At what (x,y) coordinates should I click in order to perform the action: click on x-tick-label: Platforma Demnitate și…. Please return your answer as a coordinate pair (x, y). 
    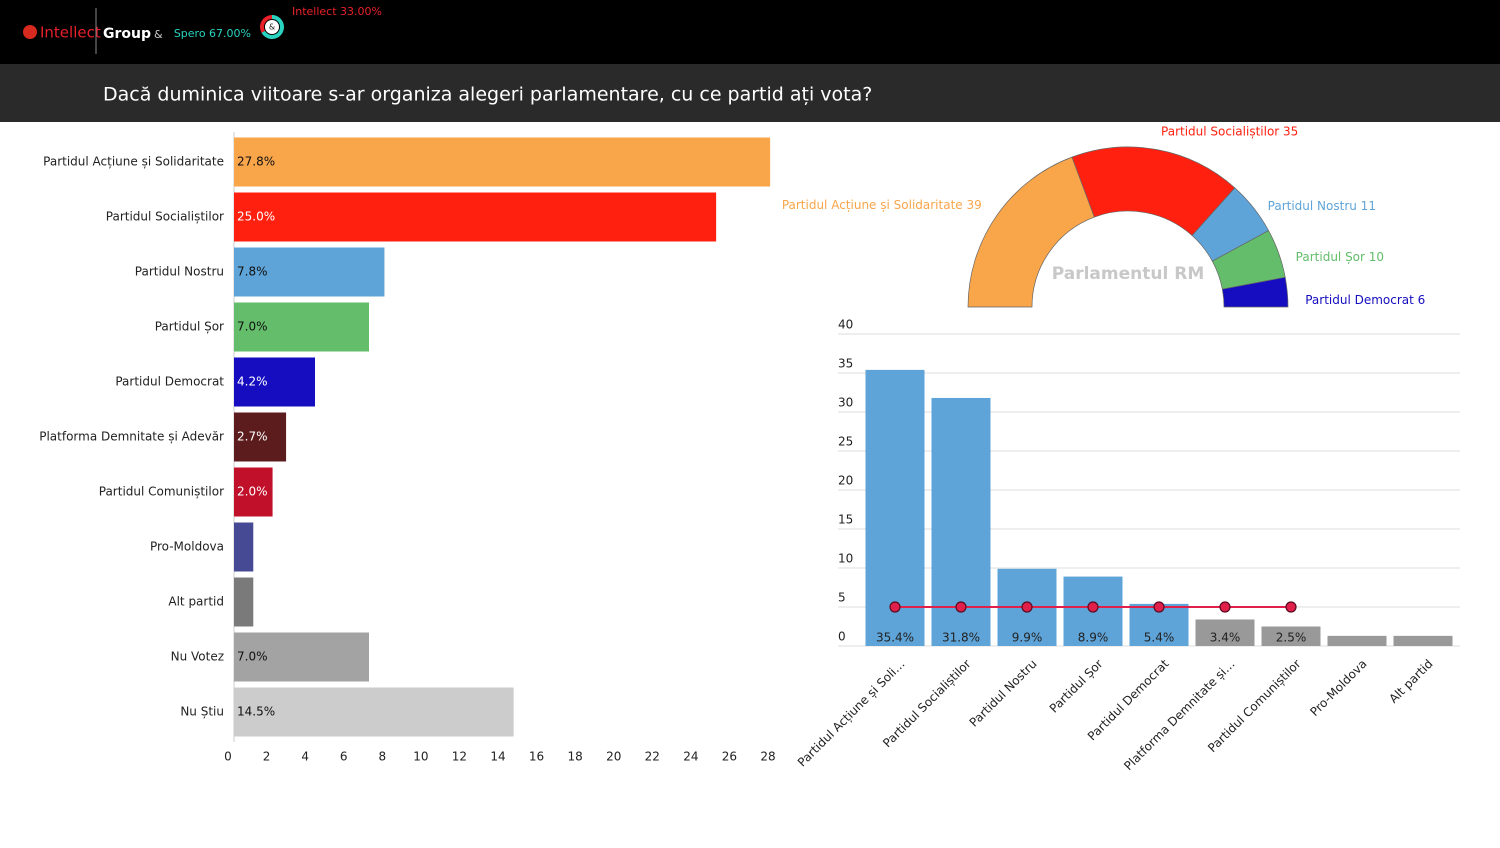
    Looking at the image, I should click on (1179, 715).